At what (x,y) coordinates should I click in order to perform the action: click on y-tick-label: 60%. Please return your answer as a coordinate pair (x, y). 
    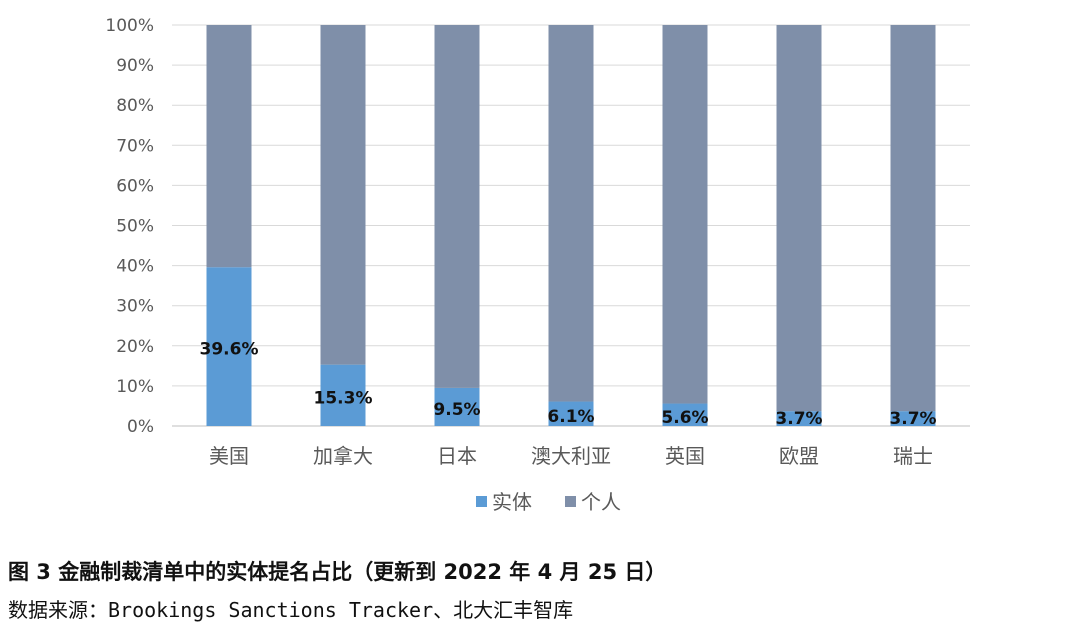
    Looking at the image, I should click on (135, 186).